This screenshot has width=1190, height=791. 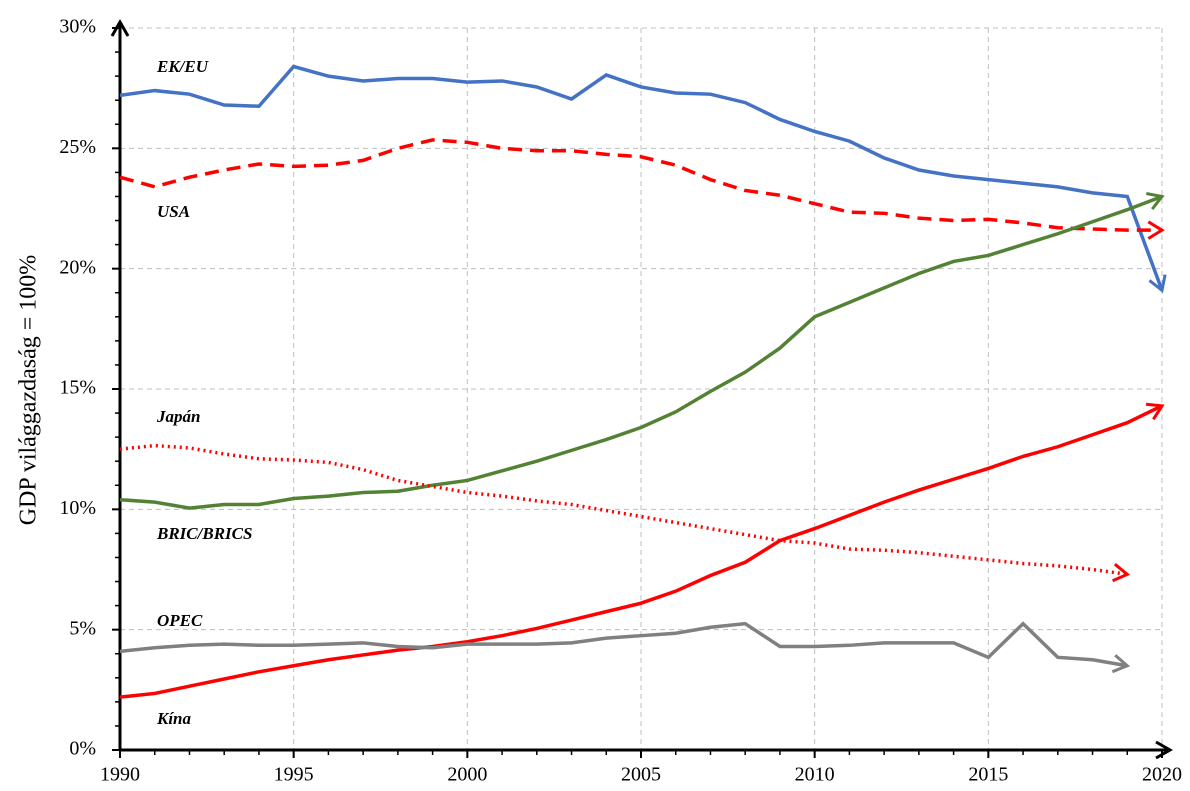 What do you see at coordinates (120, 775) in the screenshot?
I see `x-tick-label: 1990` at bounding box center [120, 775].